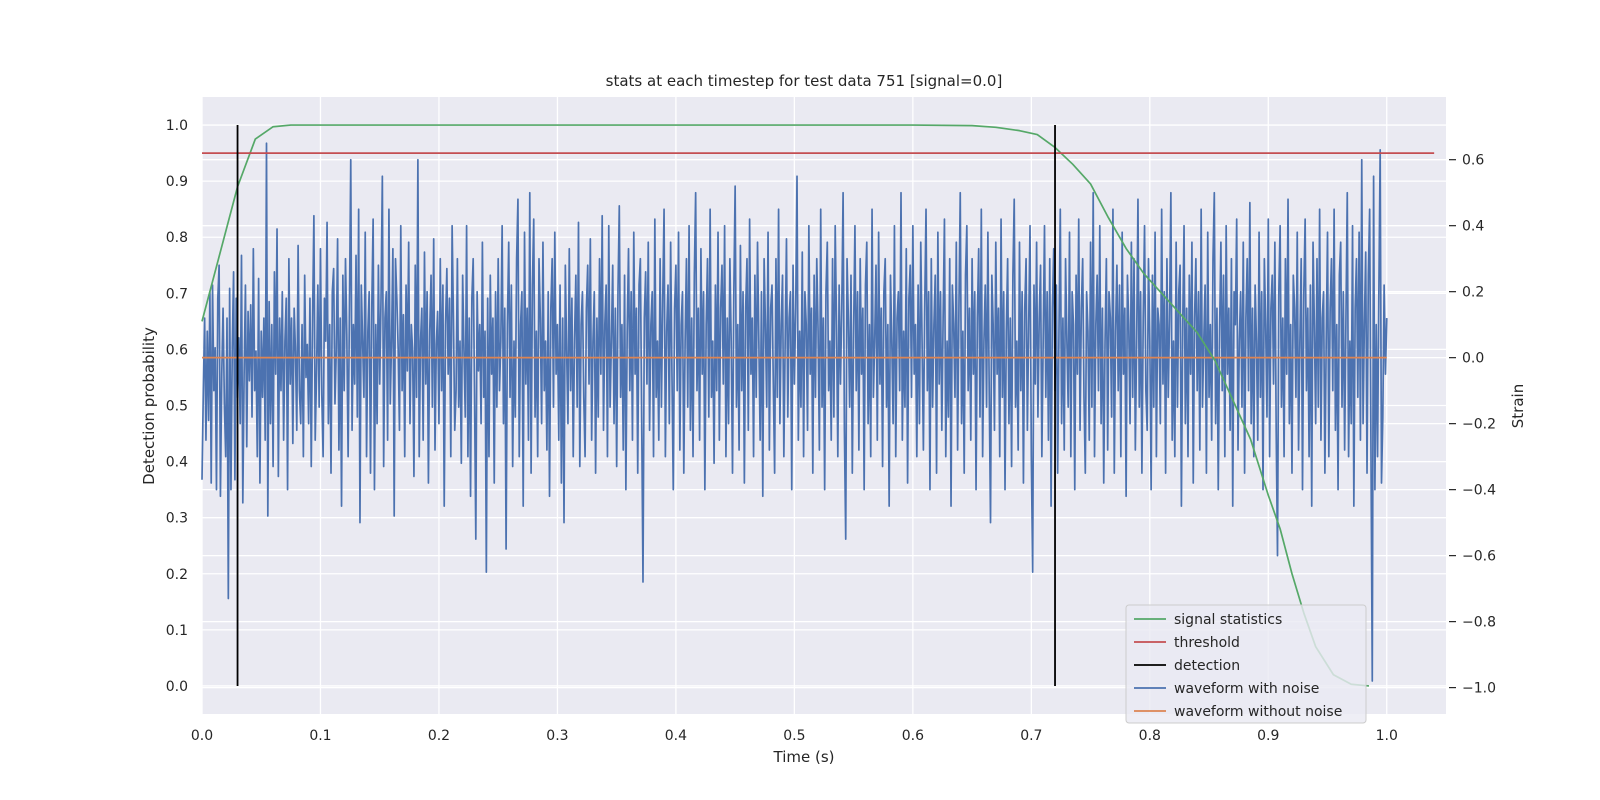 Image resolution: width=1600 pixels, height=800 pixels. I want to click on y-tick-label: 0.4, so click(177, 463).